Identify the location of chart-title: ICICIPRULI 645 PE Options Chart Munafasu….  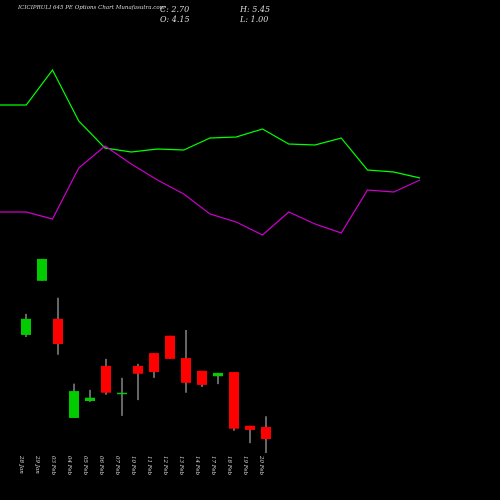
(91, 8).